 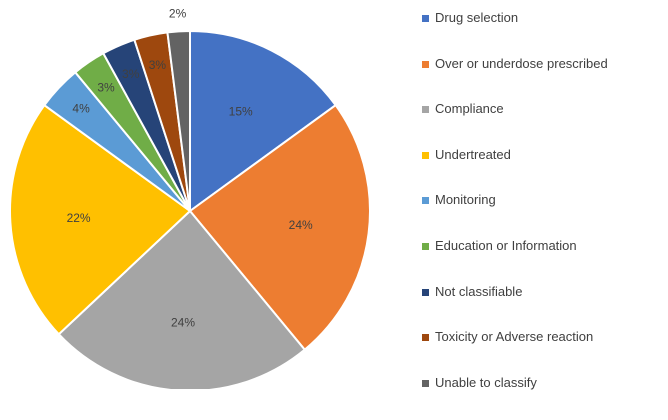 I want to click on legend-item-not-classifiable: Not classifiable, so click(x=545, y=307).